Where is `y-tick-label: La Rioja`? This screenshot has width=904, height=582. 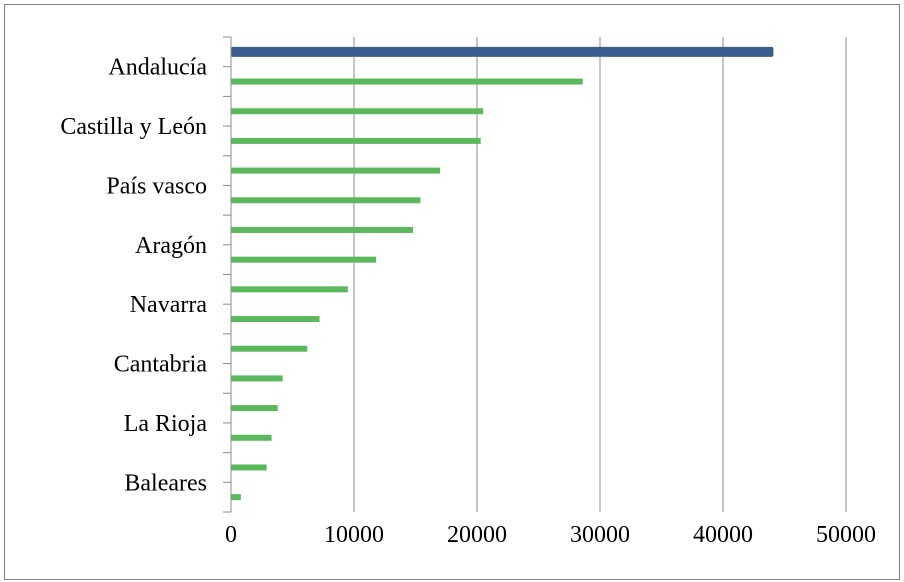
y-tick-label: La Rioja is located at coordinates (166, 424).